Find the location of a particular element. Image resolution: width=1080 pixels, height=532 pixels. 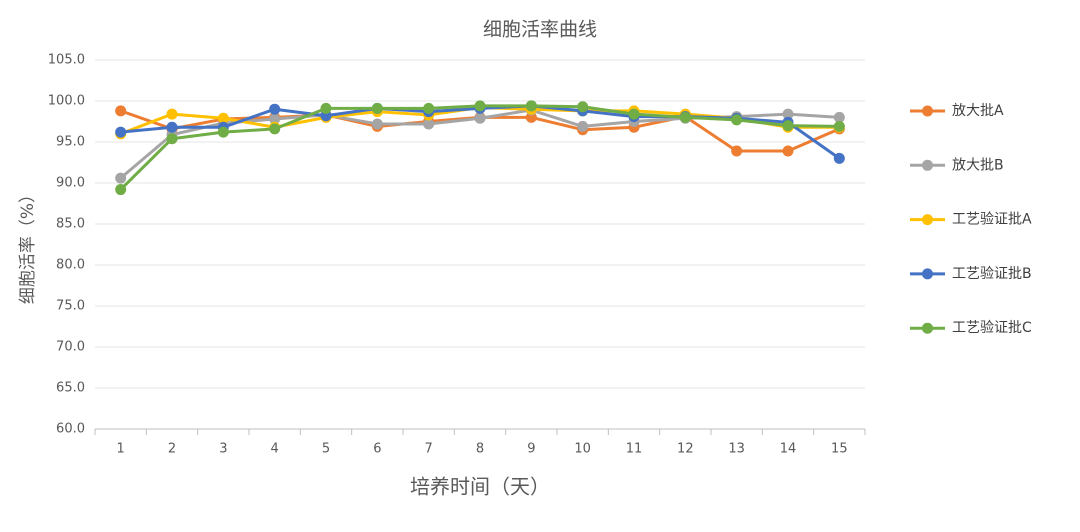

y-tick-label: 90.0 is located at coordinates (70, 183).